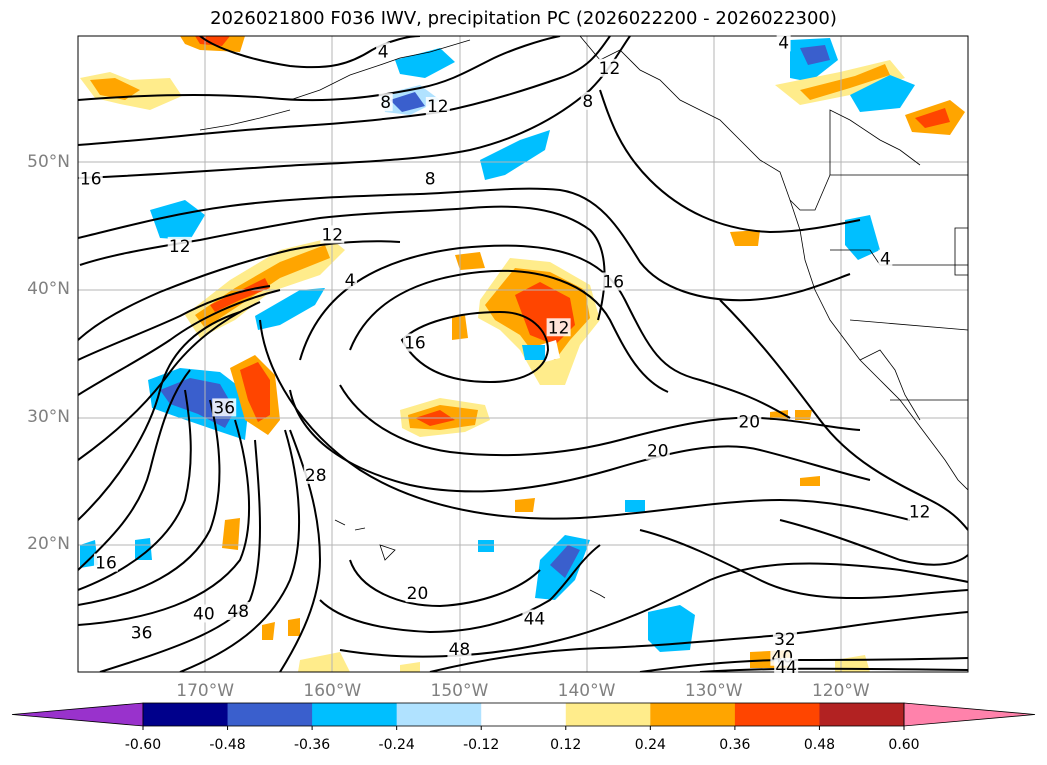 The height and width of the screenshot is (765, 1047). Describe the element at coordinates (205, 691) in the screenshot. I see `lon-tick-label: 170°W` at that location.